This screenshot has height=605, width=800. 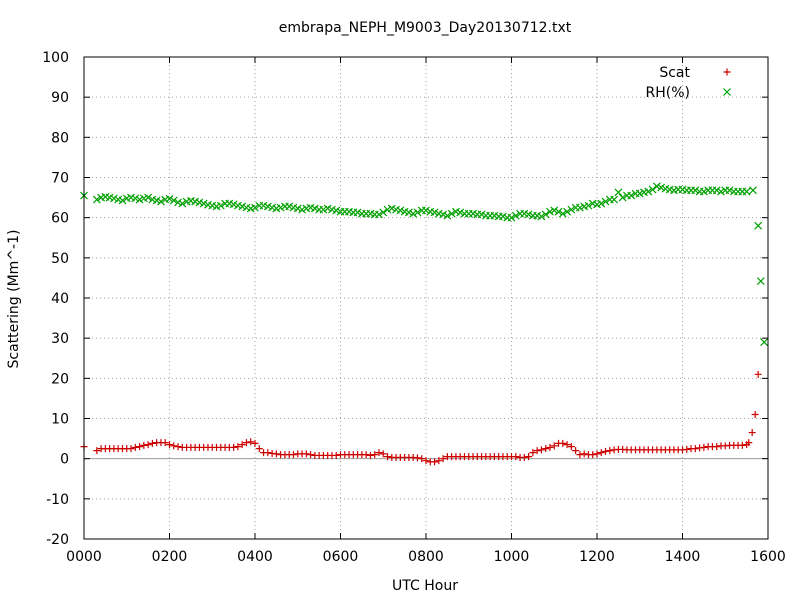 I want to click on y-tick-label: 30, so click(x=60, y=339).